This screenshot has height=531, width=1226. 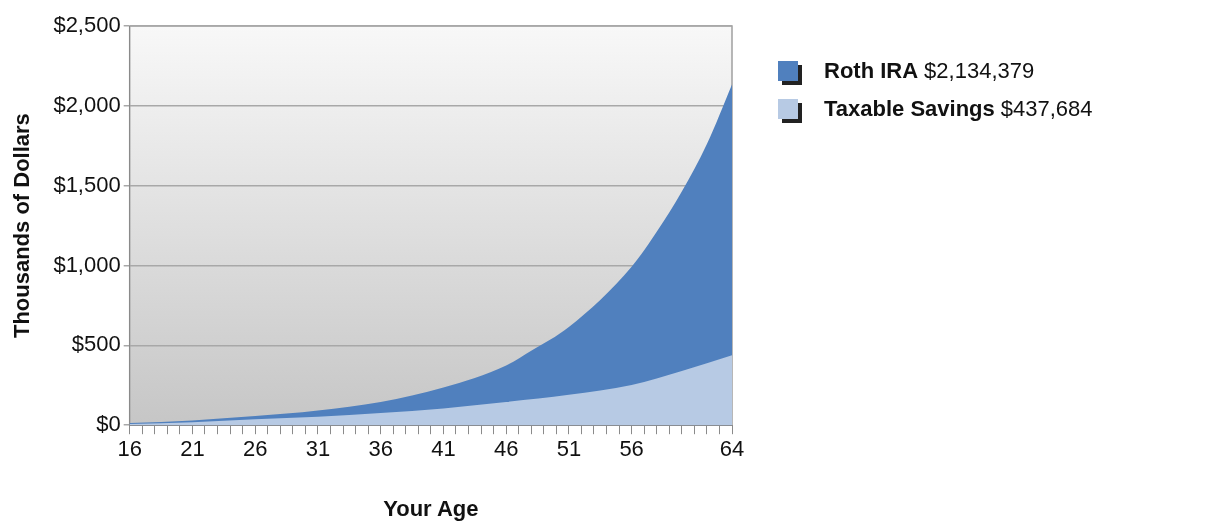 What do you see at coordinates (87, 264) in the screenshot?
I see `y-tick-label: $1,000` at bounding box center [87, 264].